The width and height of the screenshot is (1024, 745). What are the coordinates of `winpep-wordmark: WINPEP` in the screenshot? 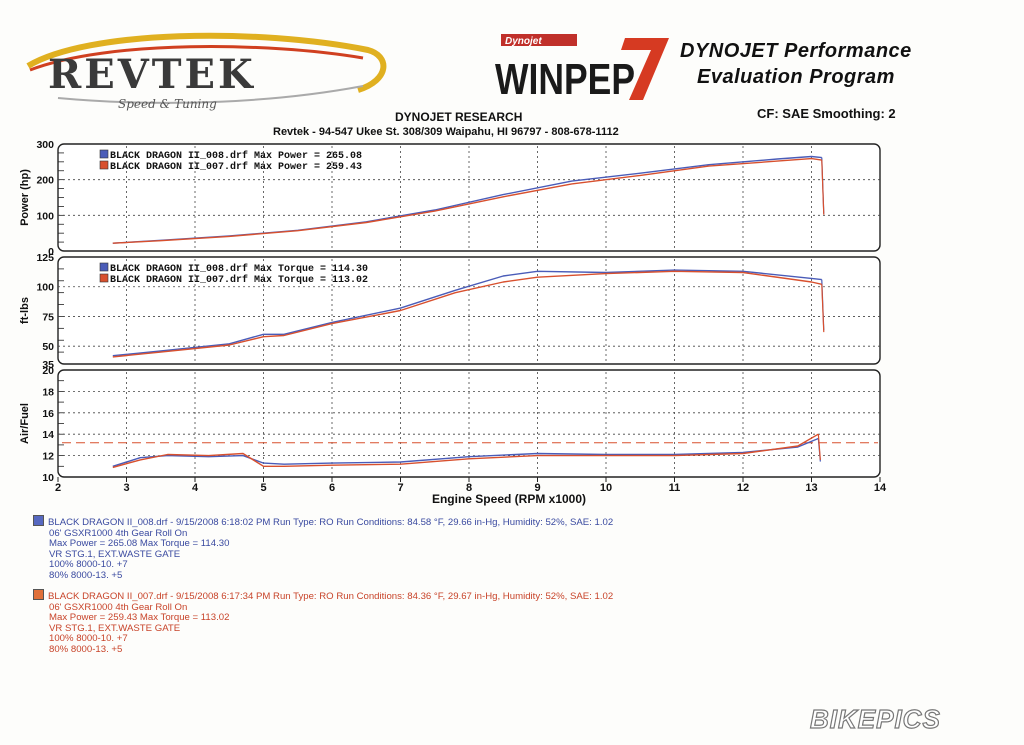 It's located at (565, 78).